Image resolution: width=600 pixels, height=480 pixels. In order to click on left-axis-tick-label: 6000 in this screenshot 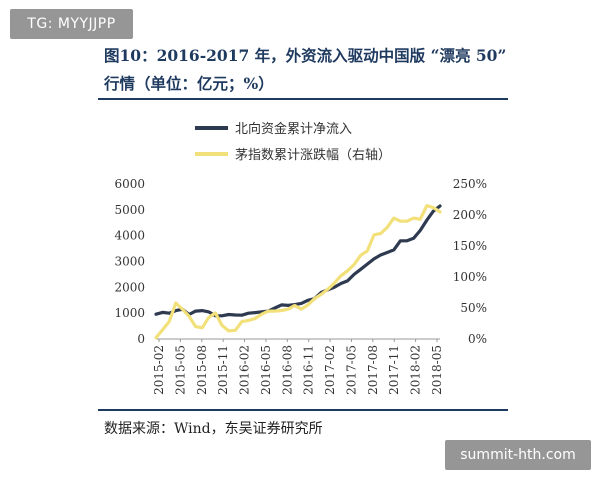, I will do `click(129, 184)`.